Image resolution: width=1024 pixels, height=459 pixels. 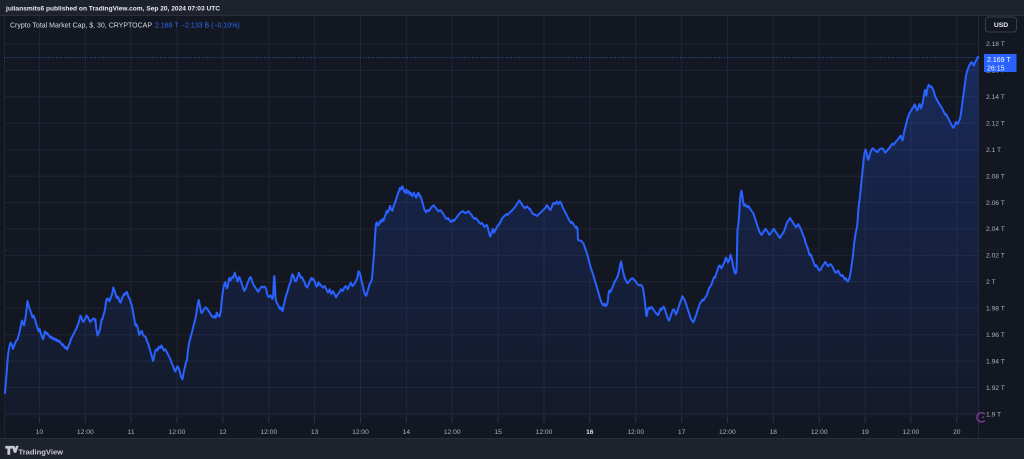 What do you see at coordinates (131, 432) in the screenshot?
I see `svg-text: 11` at bounding box center [131, 432].